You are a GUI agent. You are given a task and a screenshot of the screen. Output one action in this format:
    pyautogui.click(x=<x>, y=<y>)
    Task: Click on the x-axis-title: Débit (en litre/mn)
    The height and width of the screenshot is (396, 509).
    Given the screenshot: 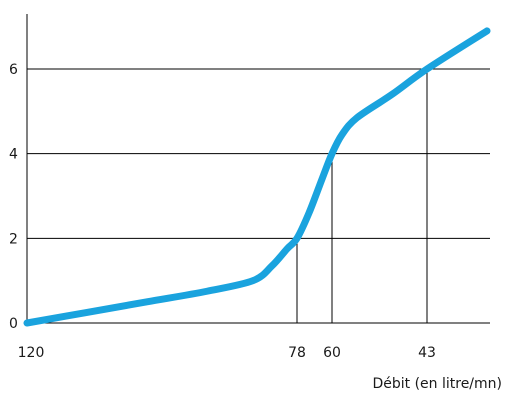 What is the action you would take?
    pyautogui.click(x=437, y=384)
    